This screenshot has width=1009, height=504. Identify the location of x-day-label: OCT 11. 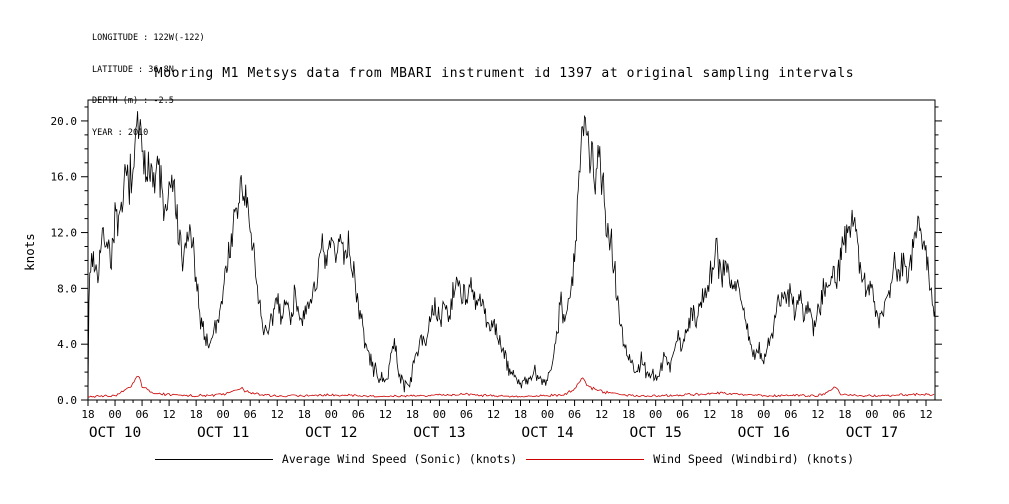
(223, 433).